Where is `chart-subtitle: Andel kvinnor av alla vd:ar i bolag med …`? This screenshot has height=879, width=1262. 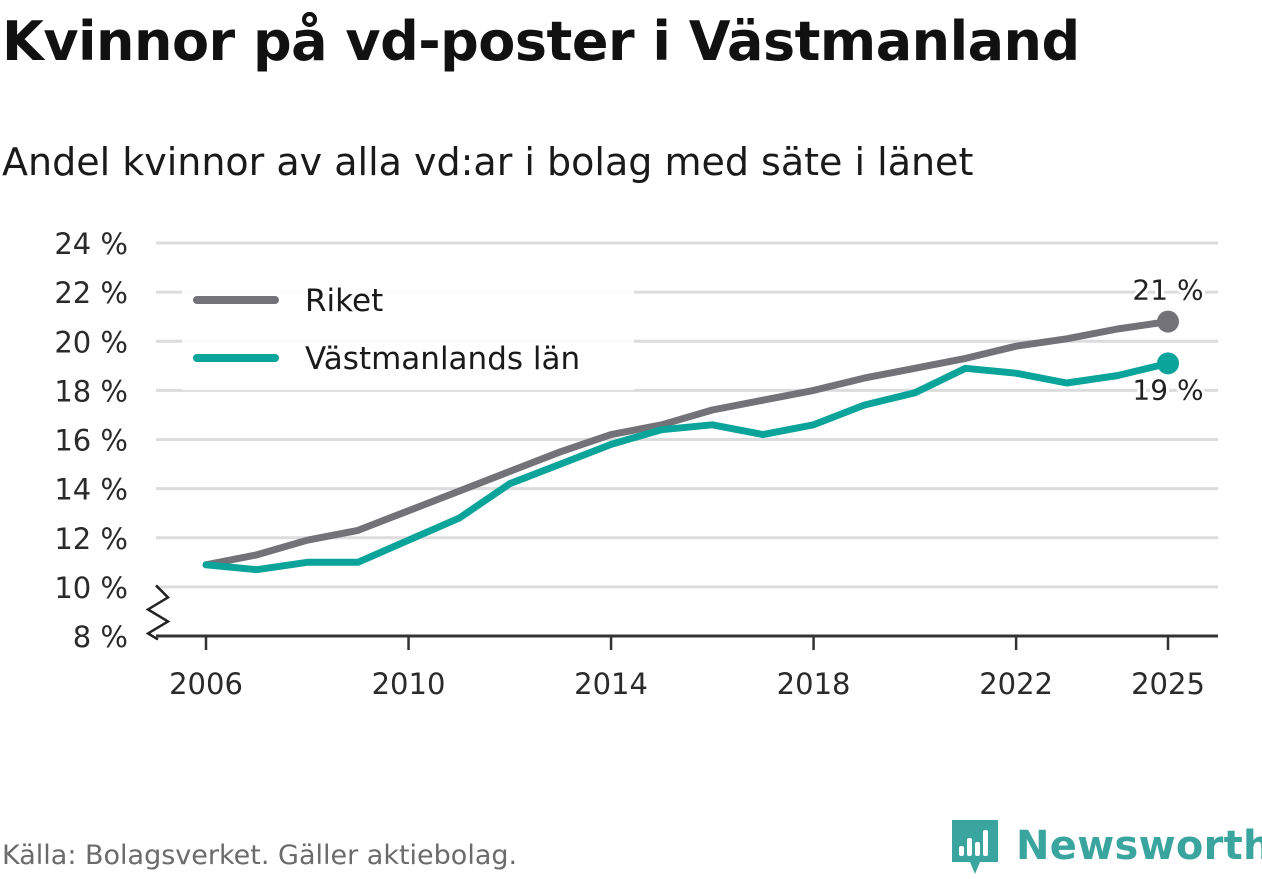
chart-subtitle: Andel kvinnor av alla vd:ar i bolag med … is located at coordinates (488, 162).